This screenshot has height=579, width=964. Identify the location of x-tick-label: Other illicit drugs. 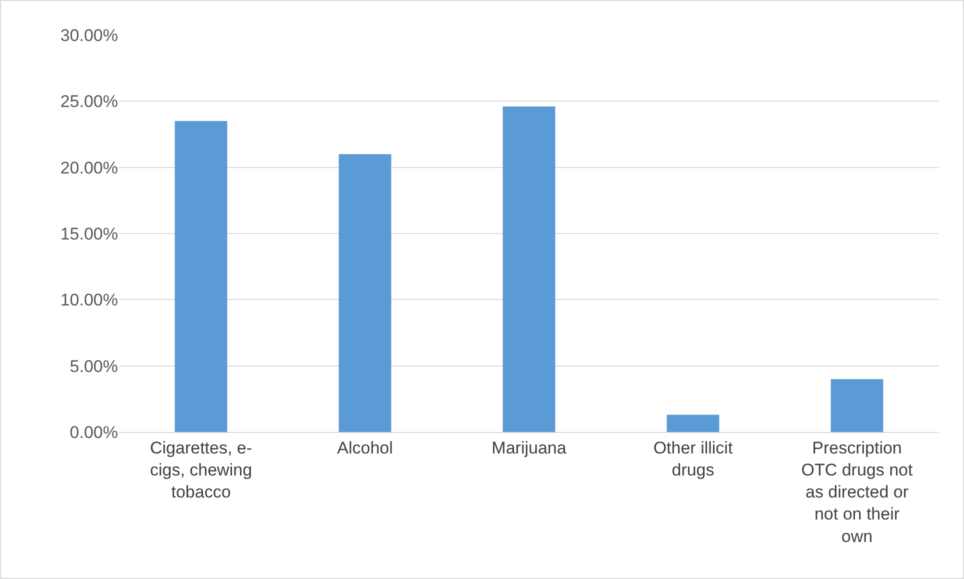
(693, 459).